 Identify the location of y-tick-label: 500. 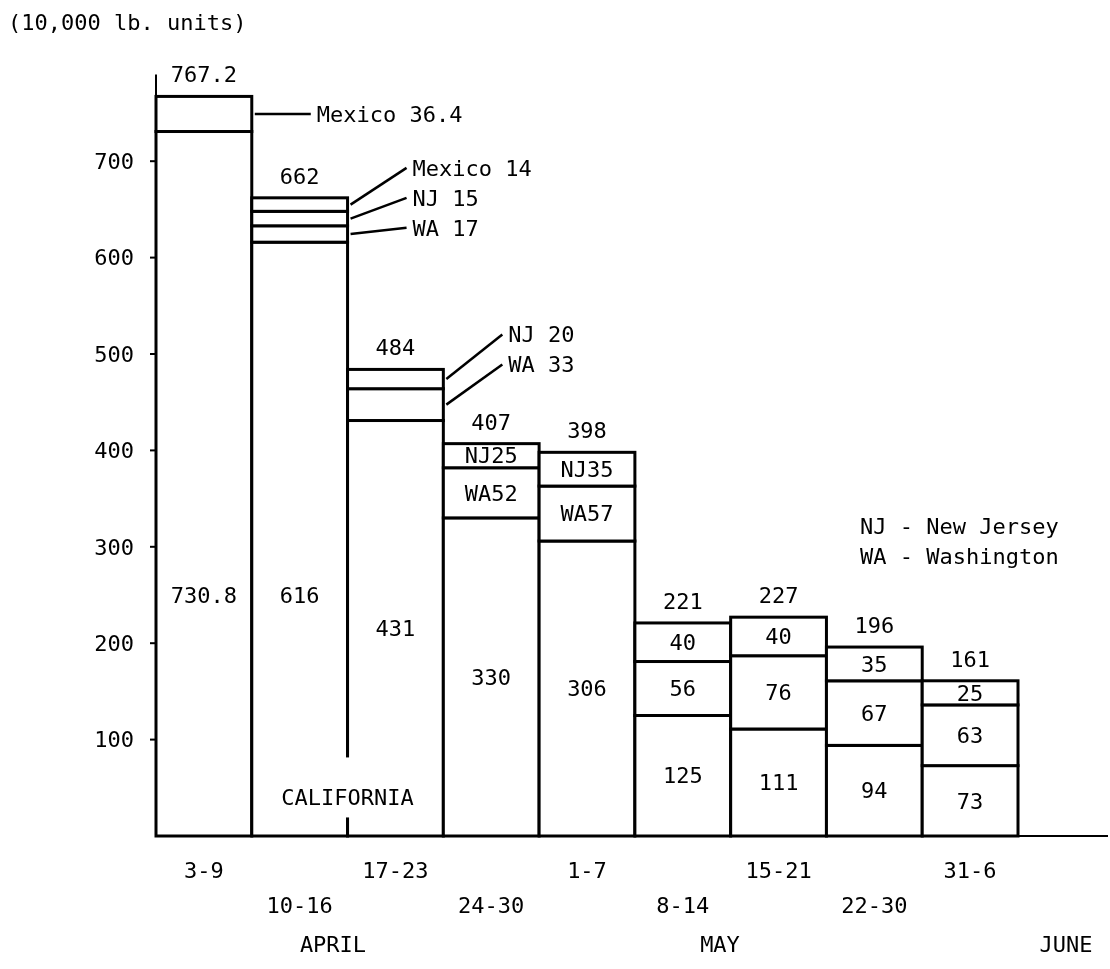
(114, 354).